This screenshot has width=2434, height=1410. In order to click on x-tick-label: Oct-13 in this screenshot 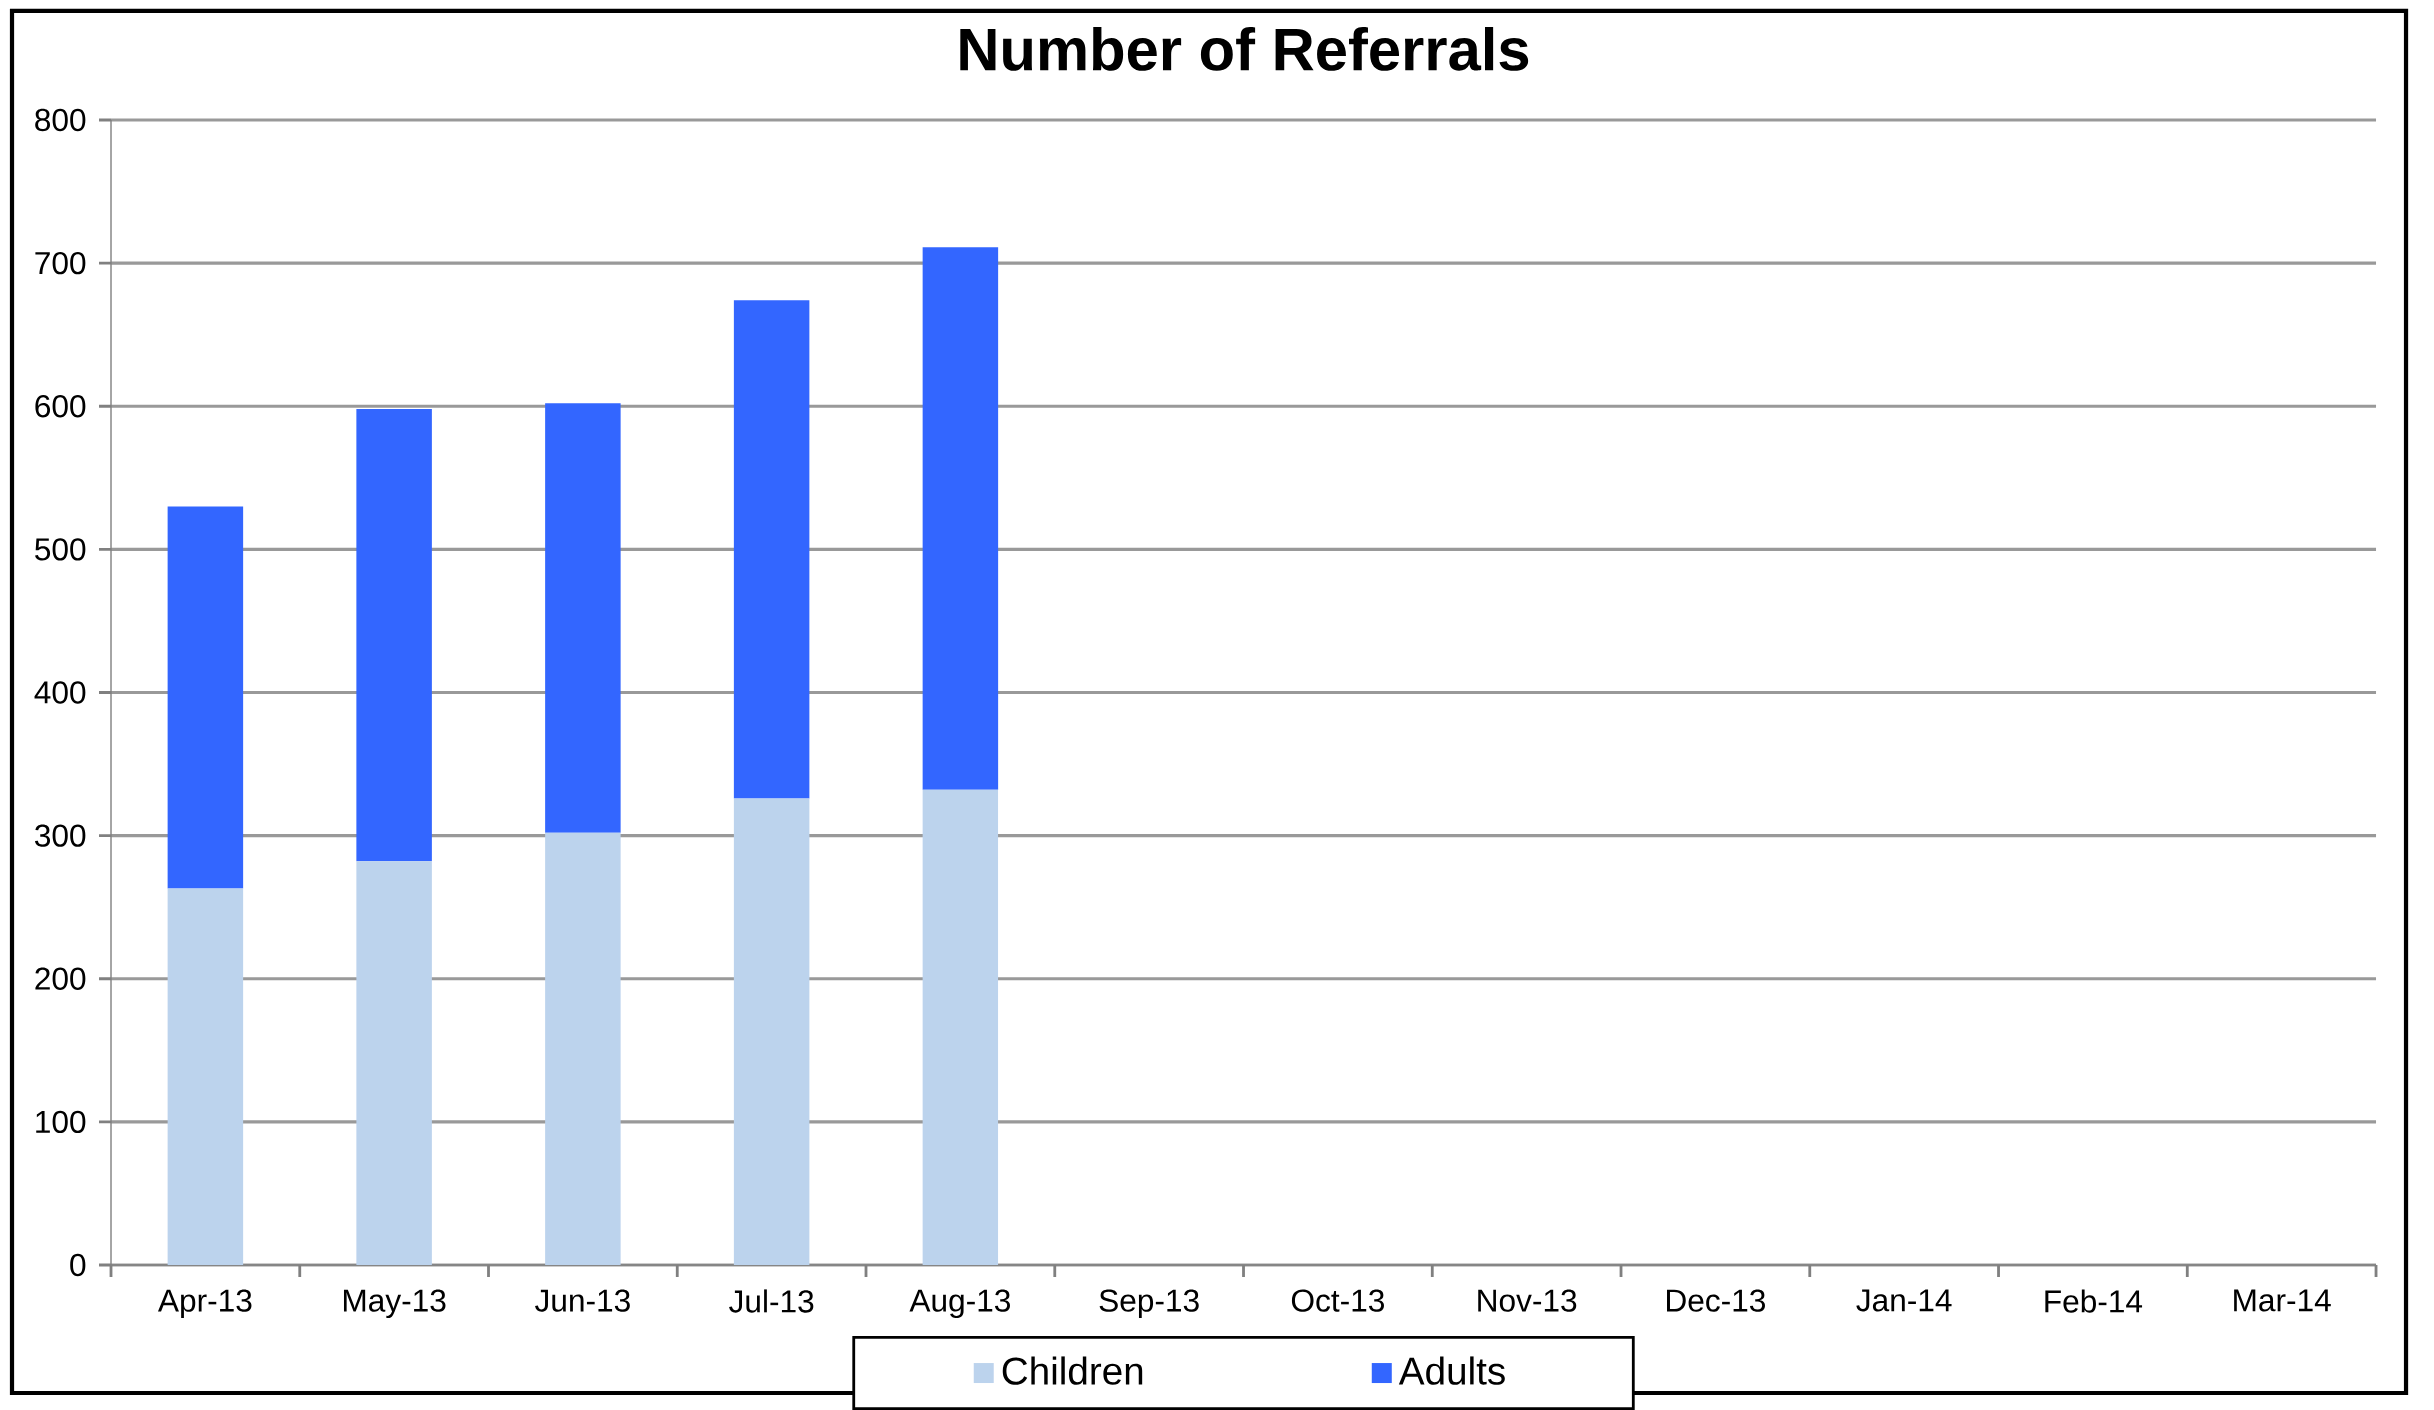, I will do `click(1337, 1300)`.